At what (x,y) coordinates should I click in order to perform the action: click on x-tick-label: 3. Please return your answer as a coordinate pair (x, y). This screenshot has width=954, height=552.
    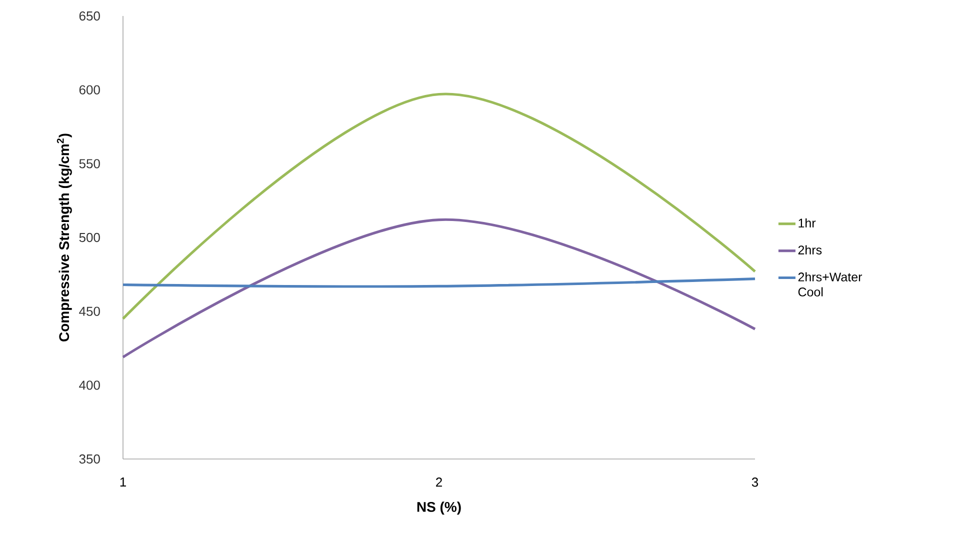
    Looking at the image, I should click on (755, 482).